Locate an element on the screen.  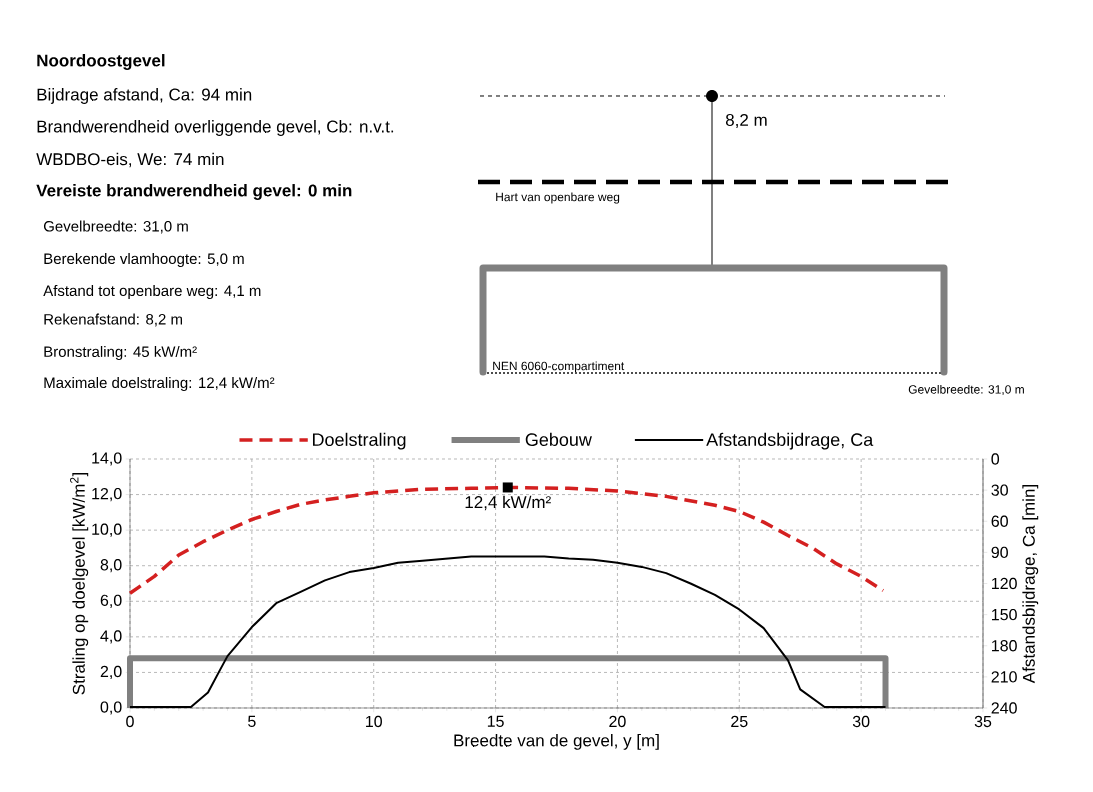
legend-label: Gebouw is located at coordinates (558, 439).